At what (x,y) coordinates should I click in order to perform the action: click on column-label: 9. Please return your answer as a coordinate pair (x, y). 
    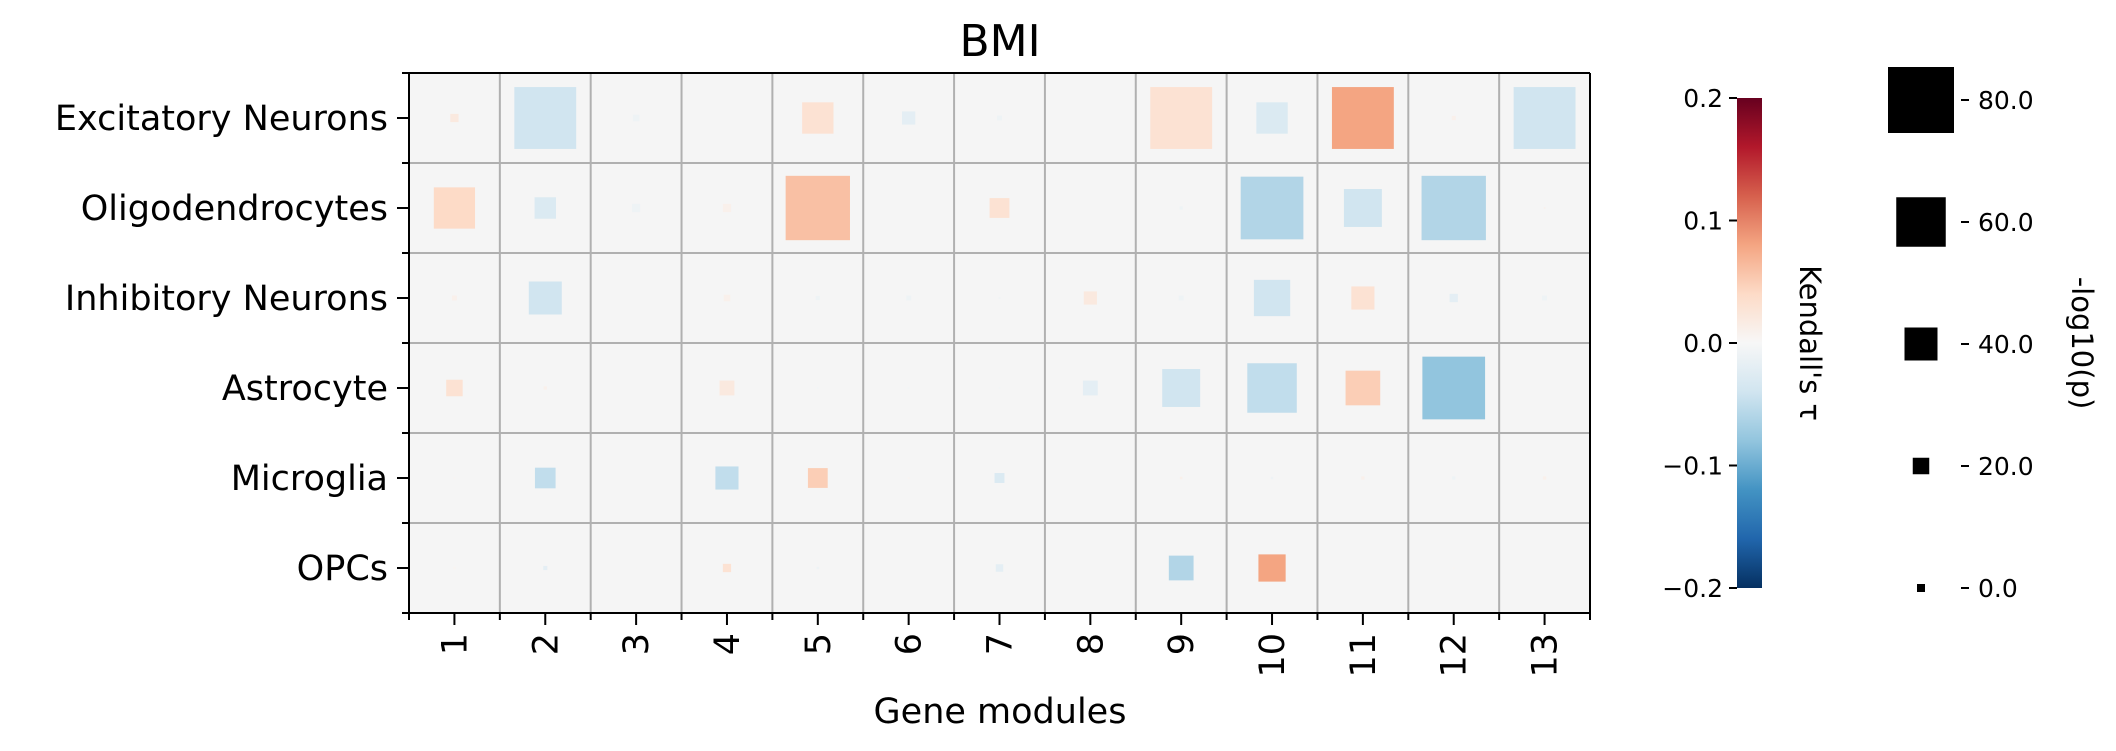
    Looking at the image, I should click on (1182, 644).